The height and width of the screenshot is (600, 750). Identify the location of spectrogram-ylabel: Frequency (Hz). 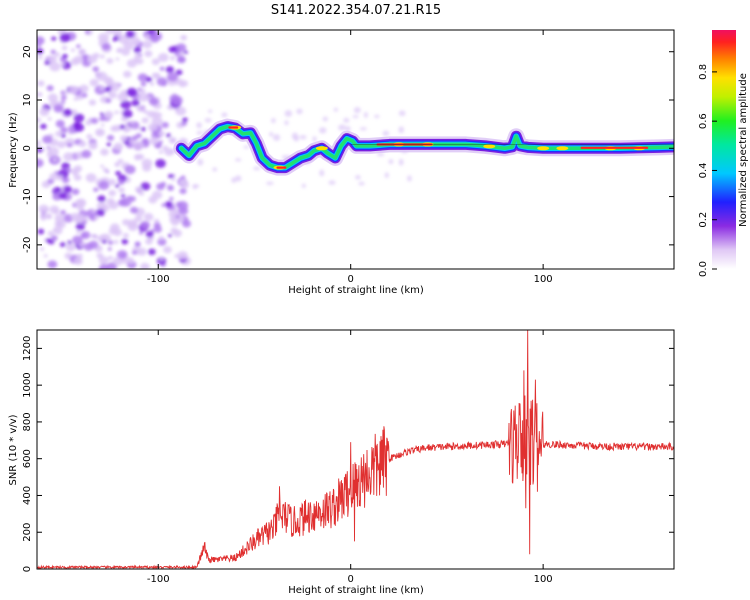
(13, 150).